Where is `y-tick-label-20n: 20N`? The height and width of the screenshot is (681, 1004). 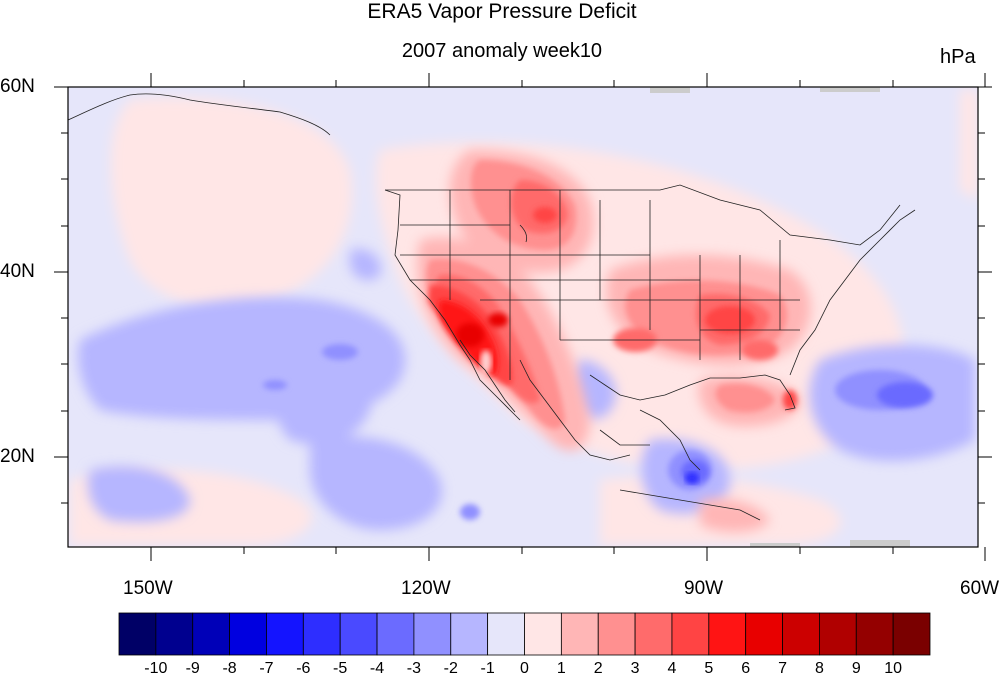 y-tick-label-20n: 20N is located at coordinates (17, 456).